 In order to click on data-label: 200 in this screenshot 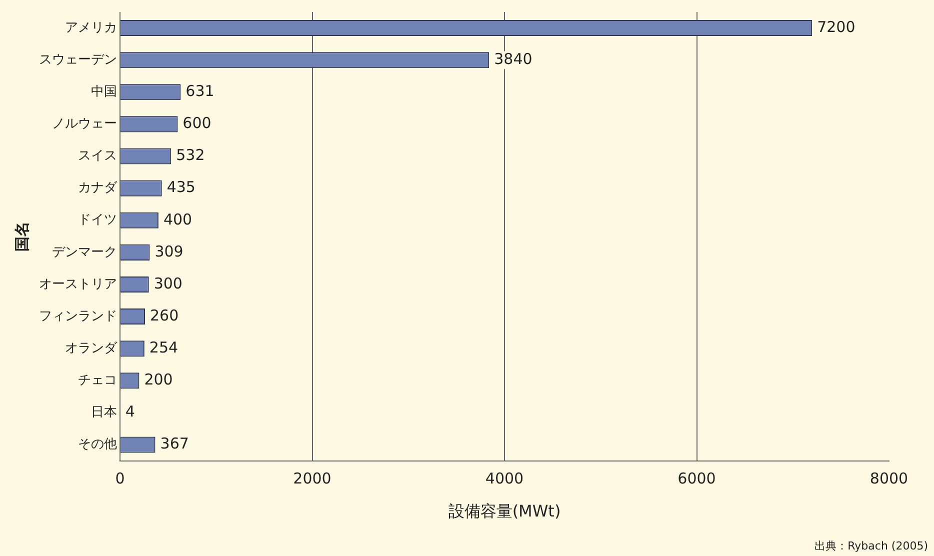, I will do `click(158, 379)`.